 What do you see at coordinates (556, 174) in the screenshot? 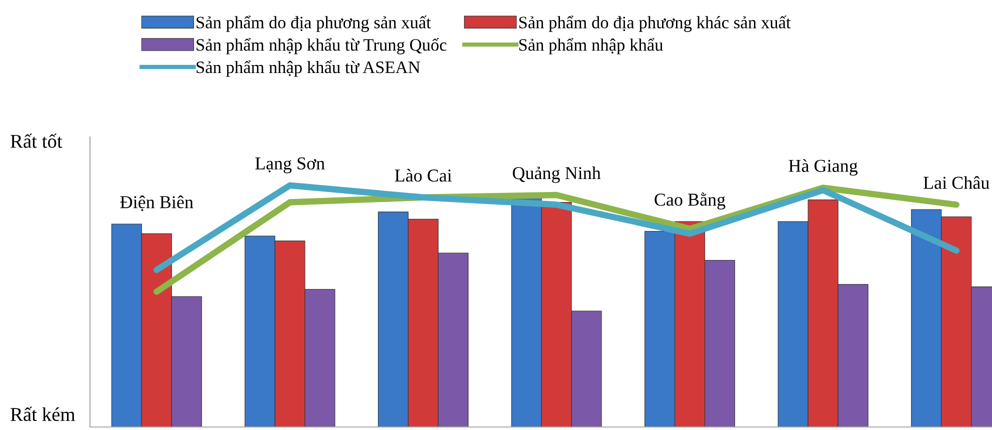
I see `x-tick-label: Quảng Ninh` at bounding box center [556, 174].